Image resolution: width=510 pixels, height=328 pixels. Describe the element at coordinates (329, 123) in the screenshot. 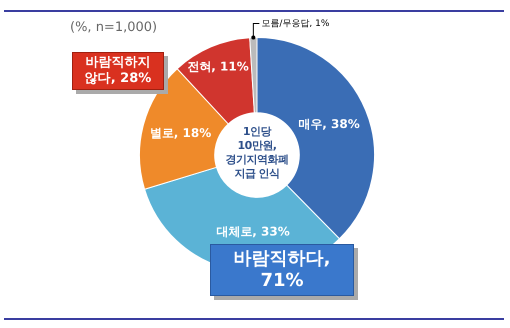

I see `slice-label: 매우, 38%` at that location.